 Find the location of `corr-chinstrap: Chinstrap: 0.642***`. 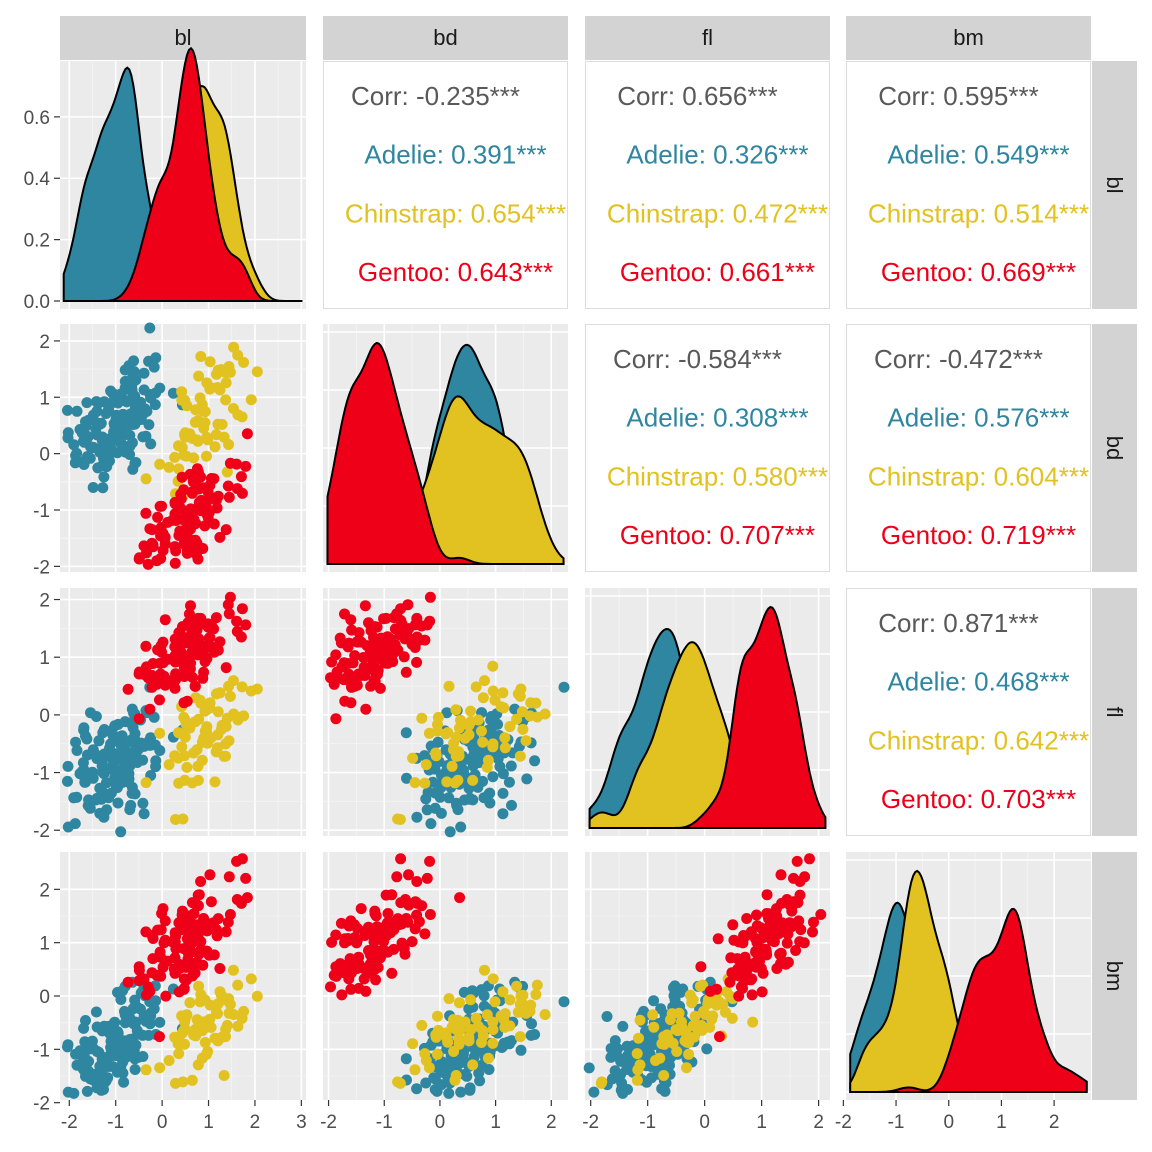

corr-chinstrap: Chinstrap: 0.642*** is located at coordinates (978, 740).